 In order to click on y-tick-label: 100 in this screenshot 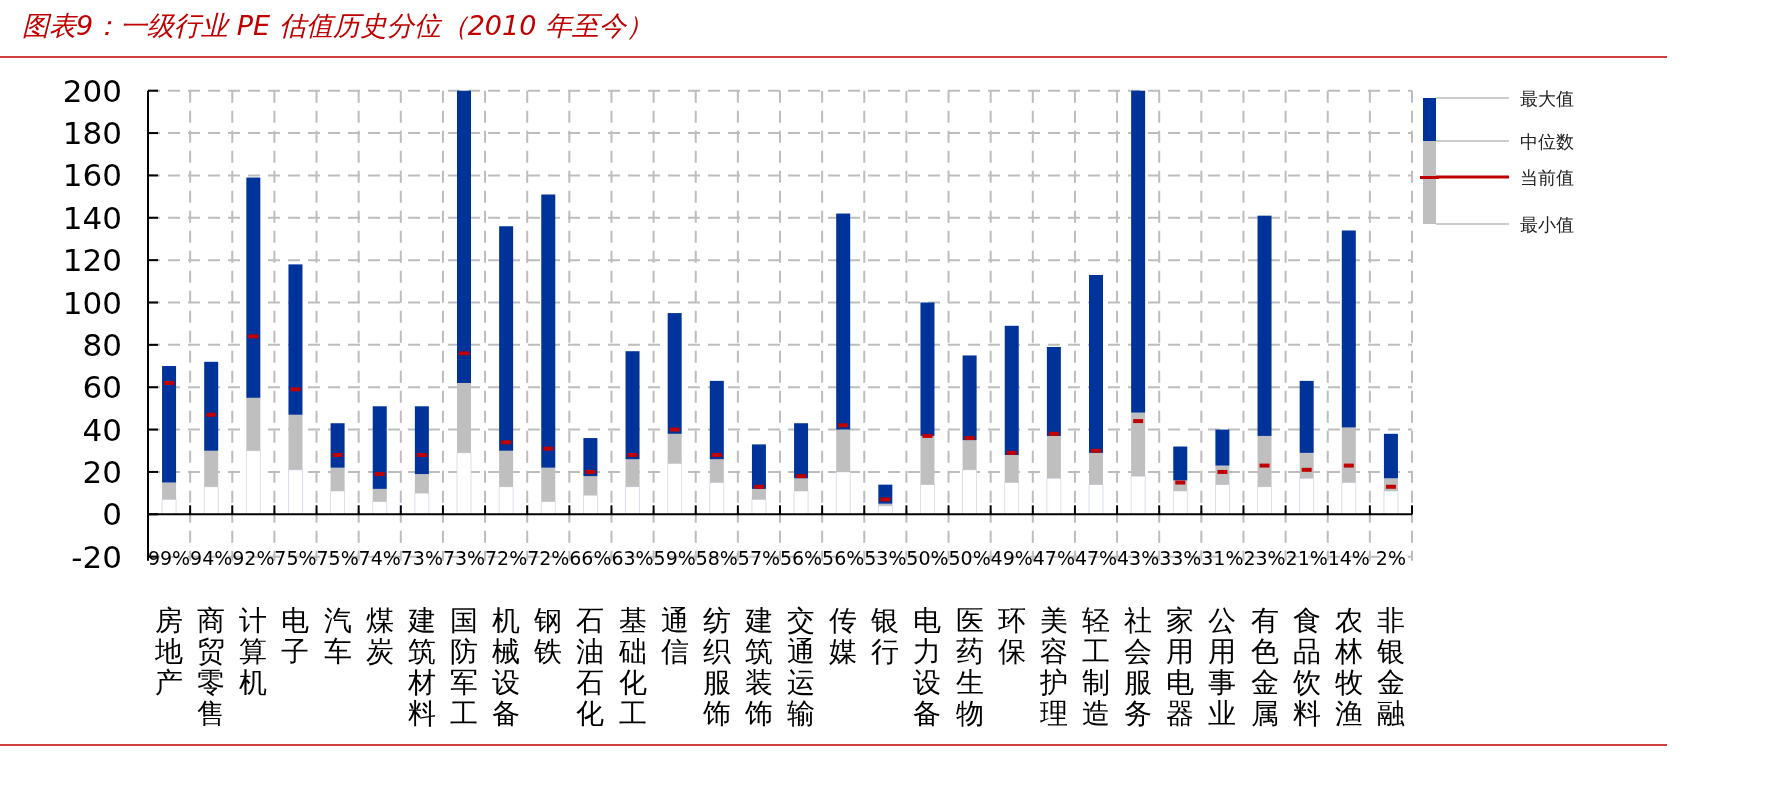, I will do `click(92, 302)`.